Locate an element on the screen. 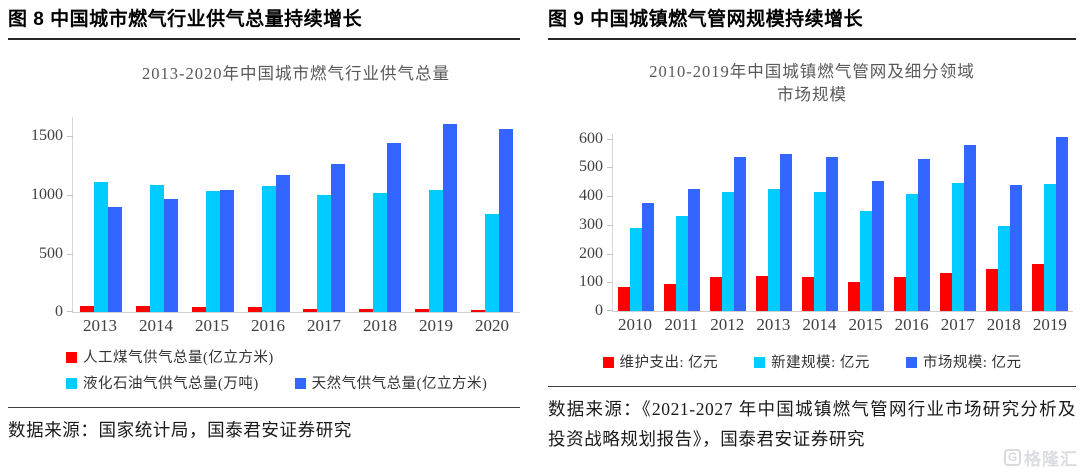 This screenshot has height=476, width=1080. figure-8-source-note: 数据来源：国家统计局，国泰君安证券研究 is located at coordinates (264, 426).